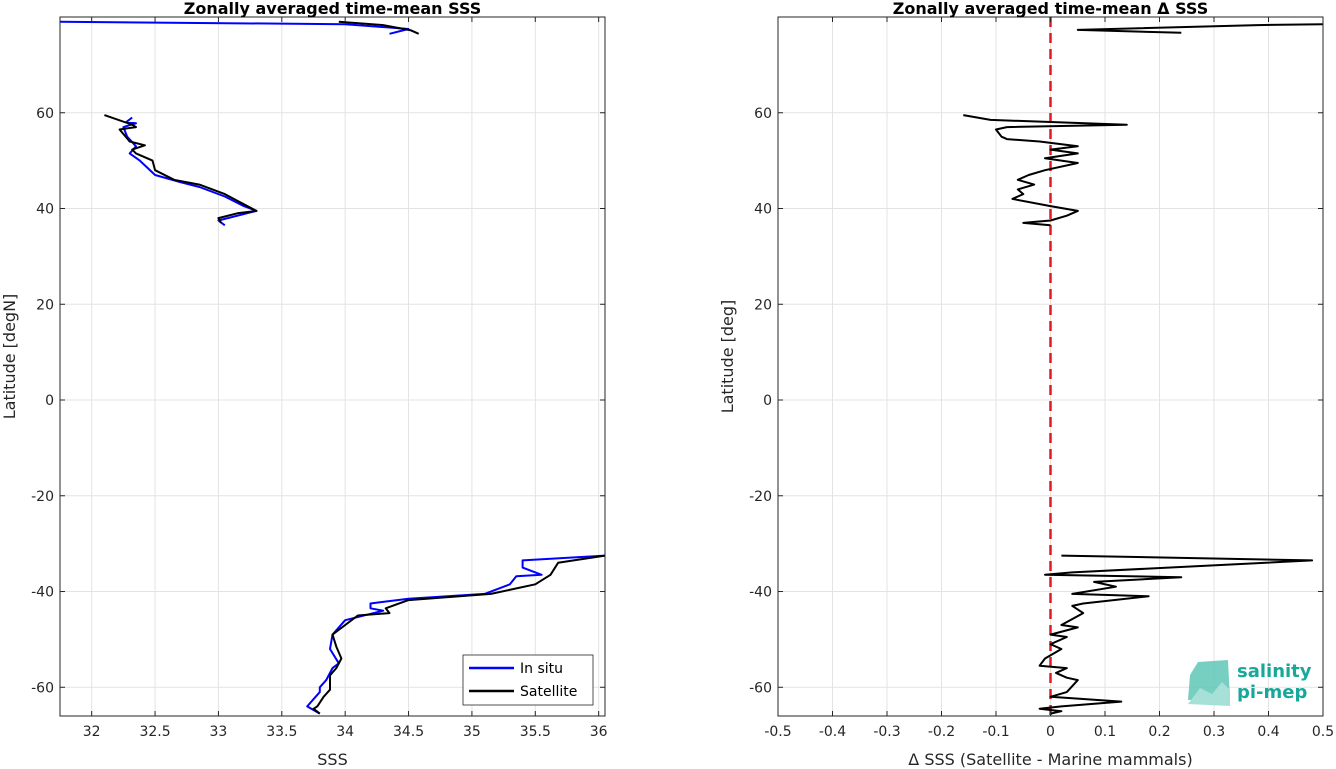 The image size is (1336, 769). I want to click on delta-sss-x-axis-label: Δ SSS (Satellite - Marine mammals), so click(1050, 759).